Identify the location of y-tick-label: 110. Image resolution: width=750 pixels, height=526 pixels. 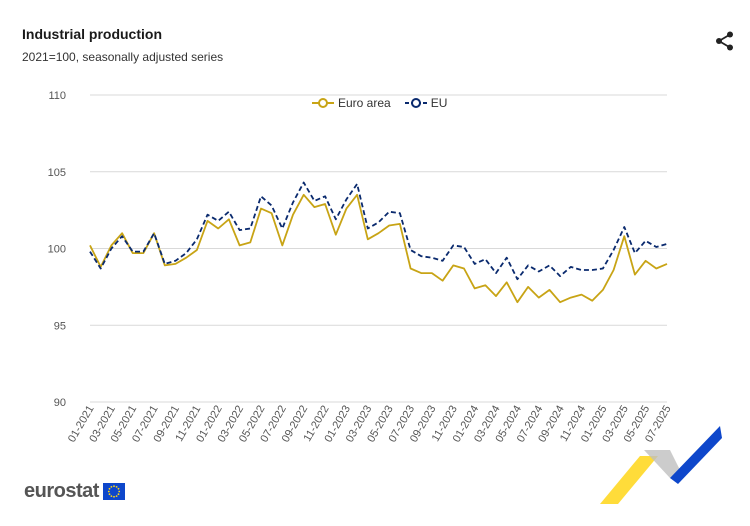
(57, 96).